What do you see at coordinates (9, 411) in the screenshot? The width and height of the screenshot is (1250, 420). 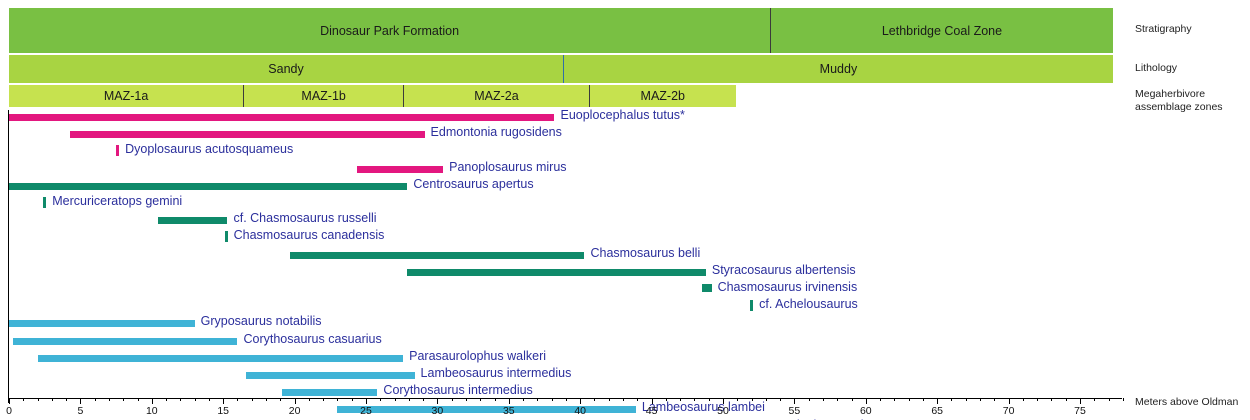 I see `axis-tick-label: 0` at bounding box center [9, 411].